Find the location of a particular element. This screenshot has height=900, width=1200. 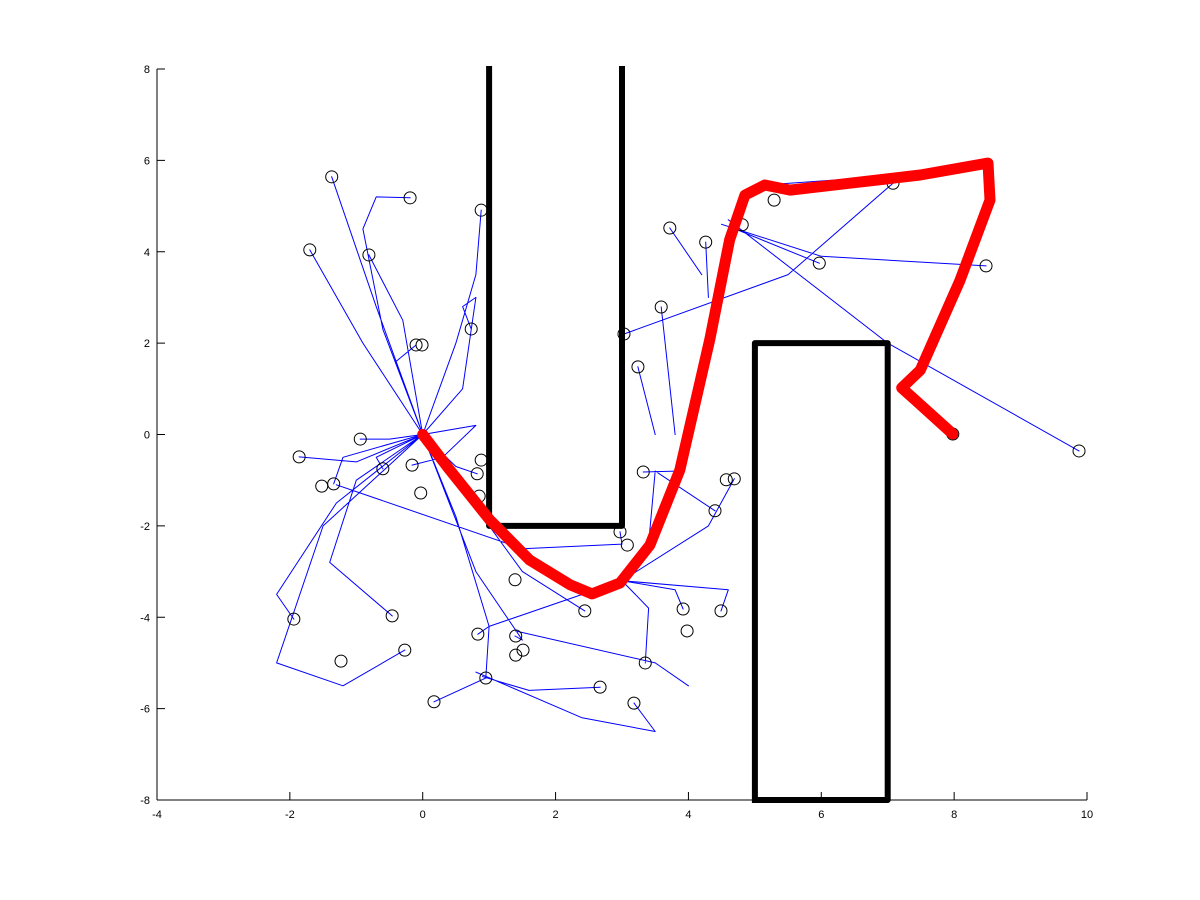

x-tick-label: 8 is located at coordinates (954, 815).